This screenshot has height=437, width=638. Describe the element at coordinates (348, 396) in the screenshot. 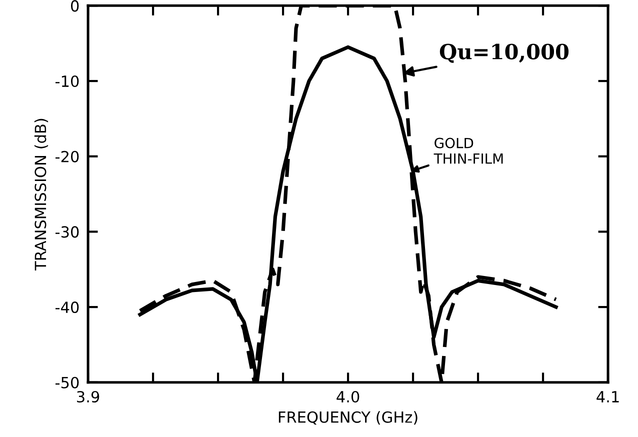

I see `x-tick-label: 4.0` at that location.